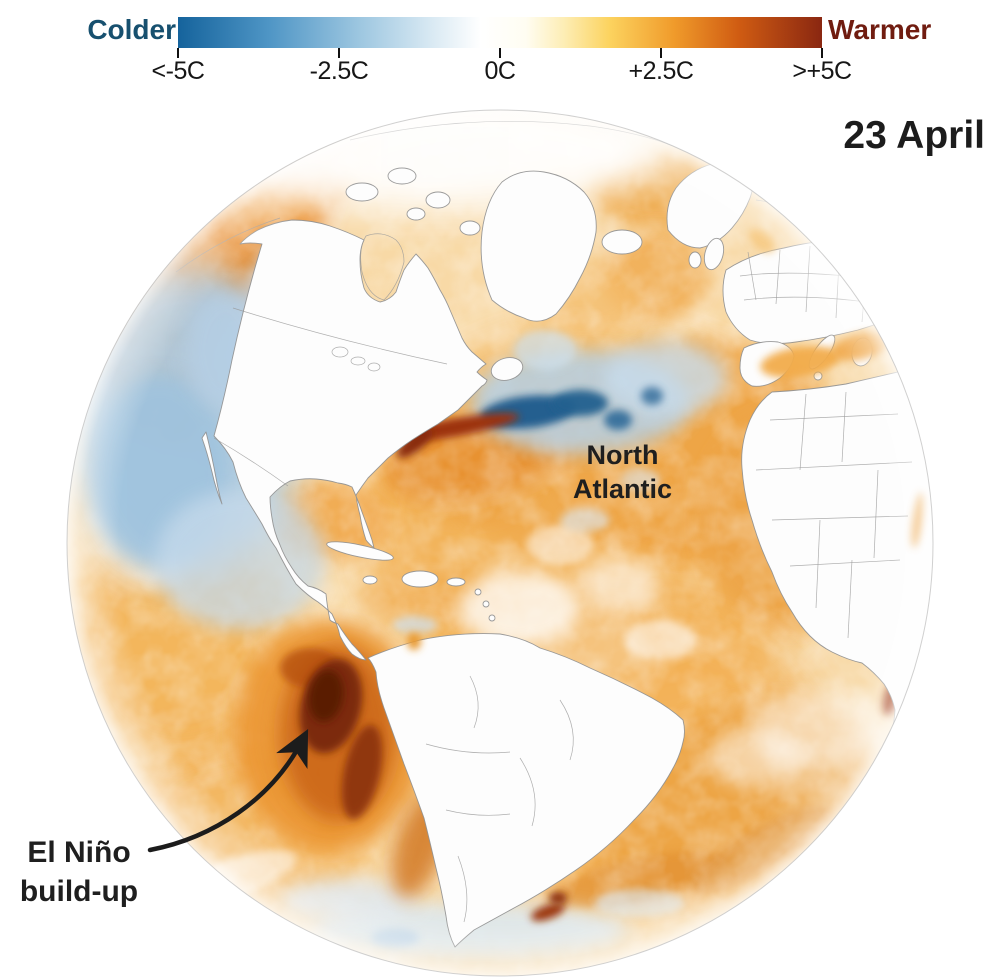 The height and width of the screenshot is (978, 1000). Describe the element at coordinates (622, 455) in the screenshot. I see `north-atlantic-label-line1: North` at that location.